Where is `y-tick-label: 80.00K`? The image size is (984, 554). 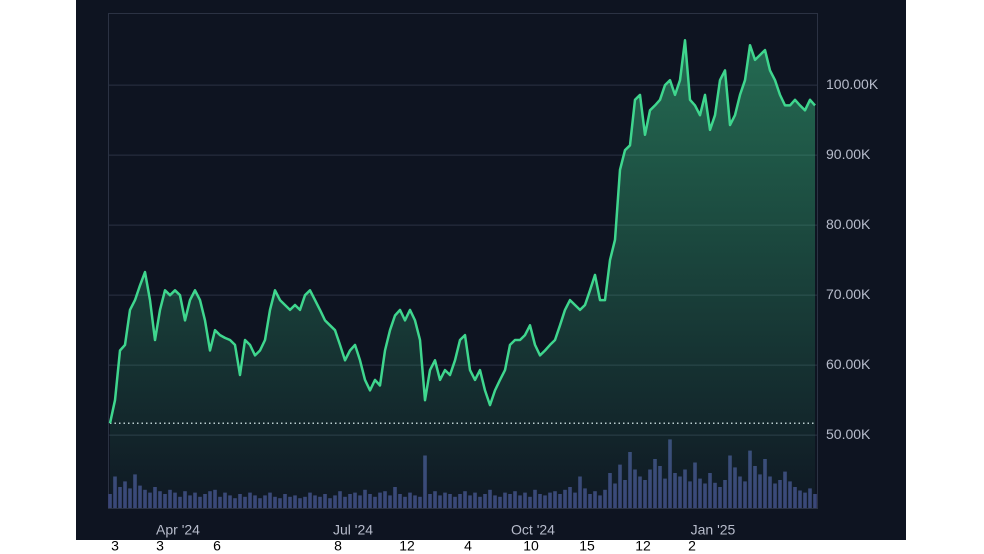 y-tick-label: 80.00K is located at coordinates (848, 224).